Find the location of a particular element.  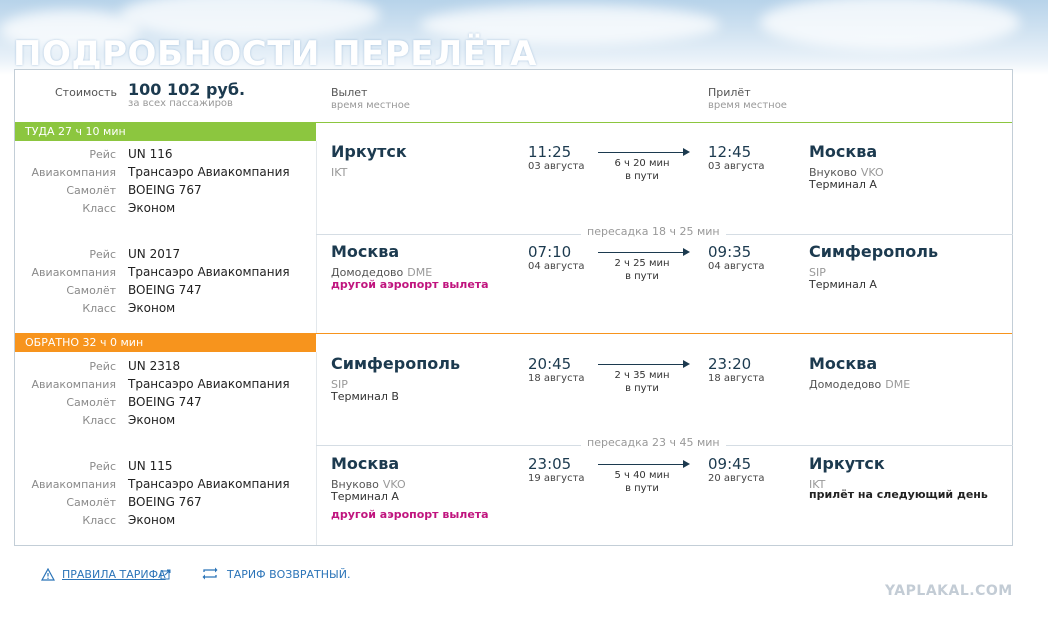

arrival-airport-code: DME is located at coordinates (898, 384).